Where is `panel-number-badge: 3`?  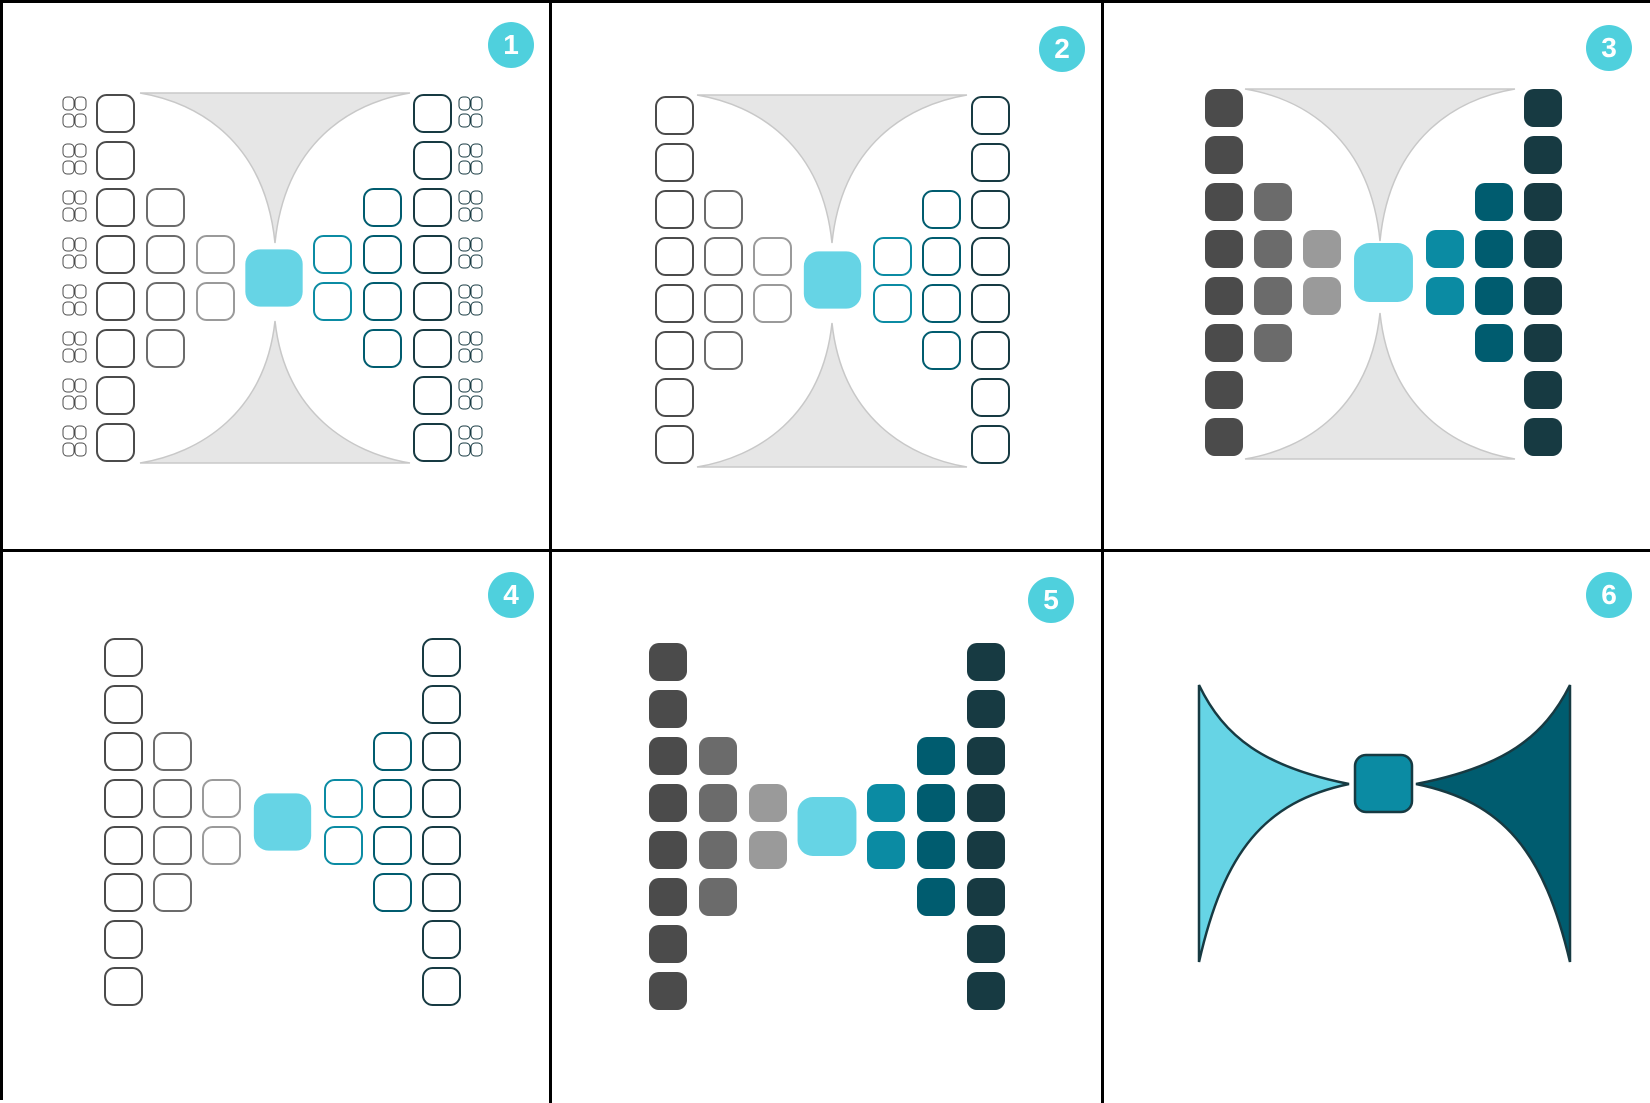 panel-number-badge: 3 is located at coordinates (1609, 48).